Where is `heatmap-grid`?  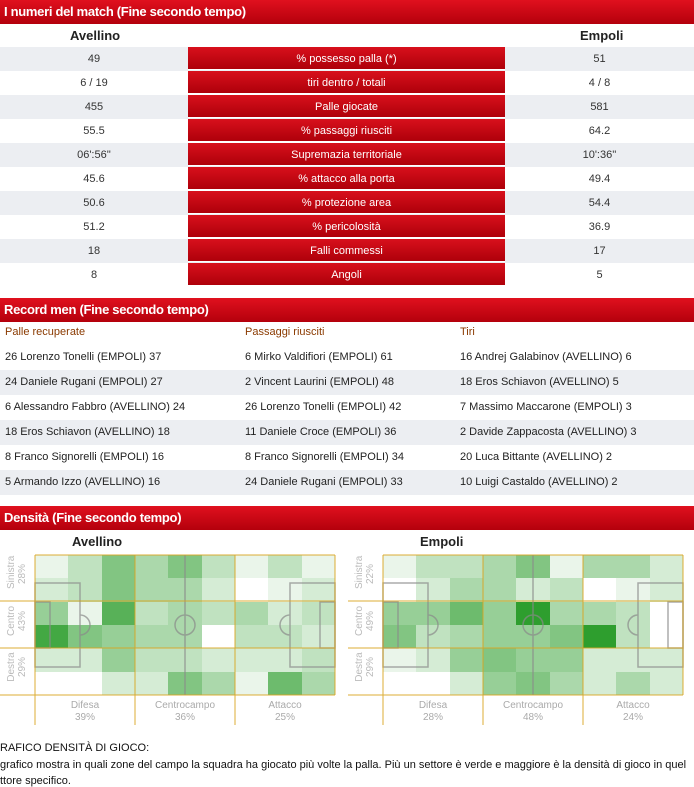 heatmap-grid is located at coordinates (516, 639).